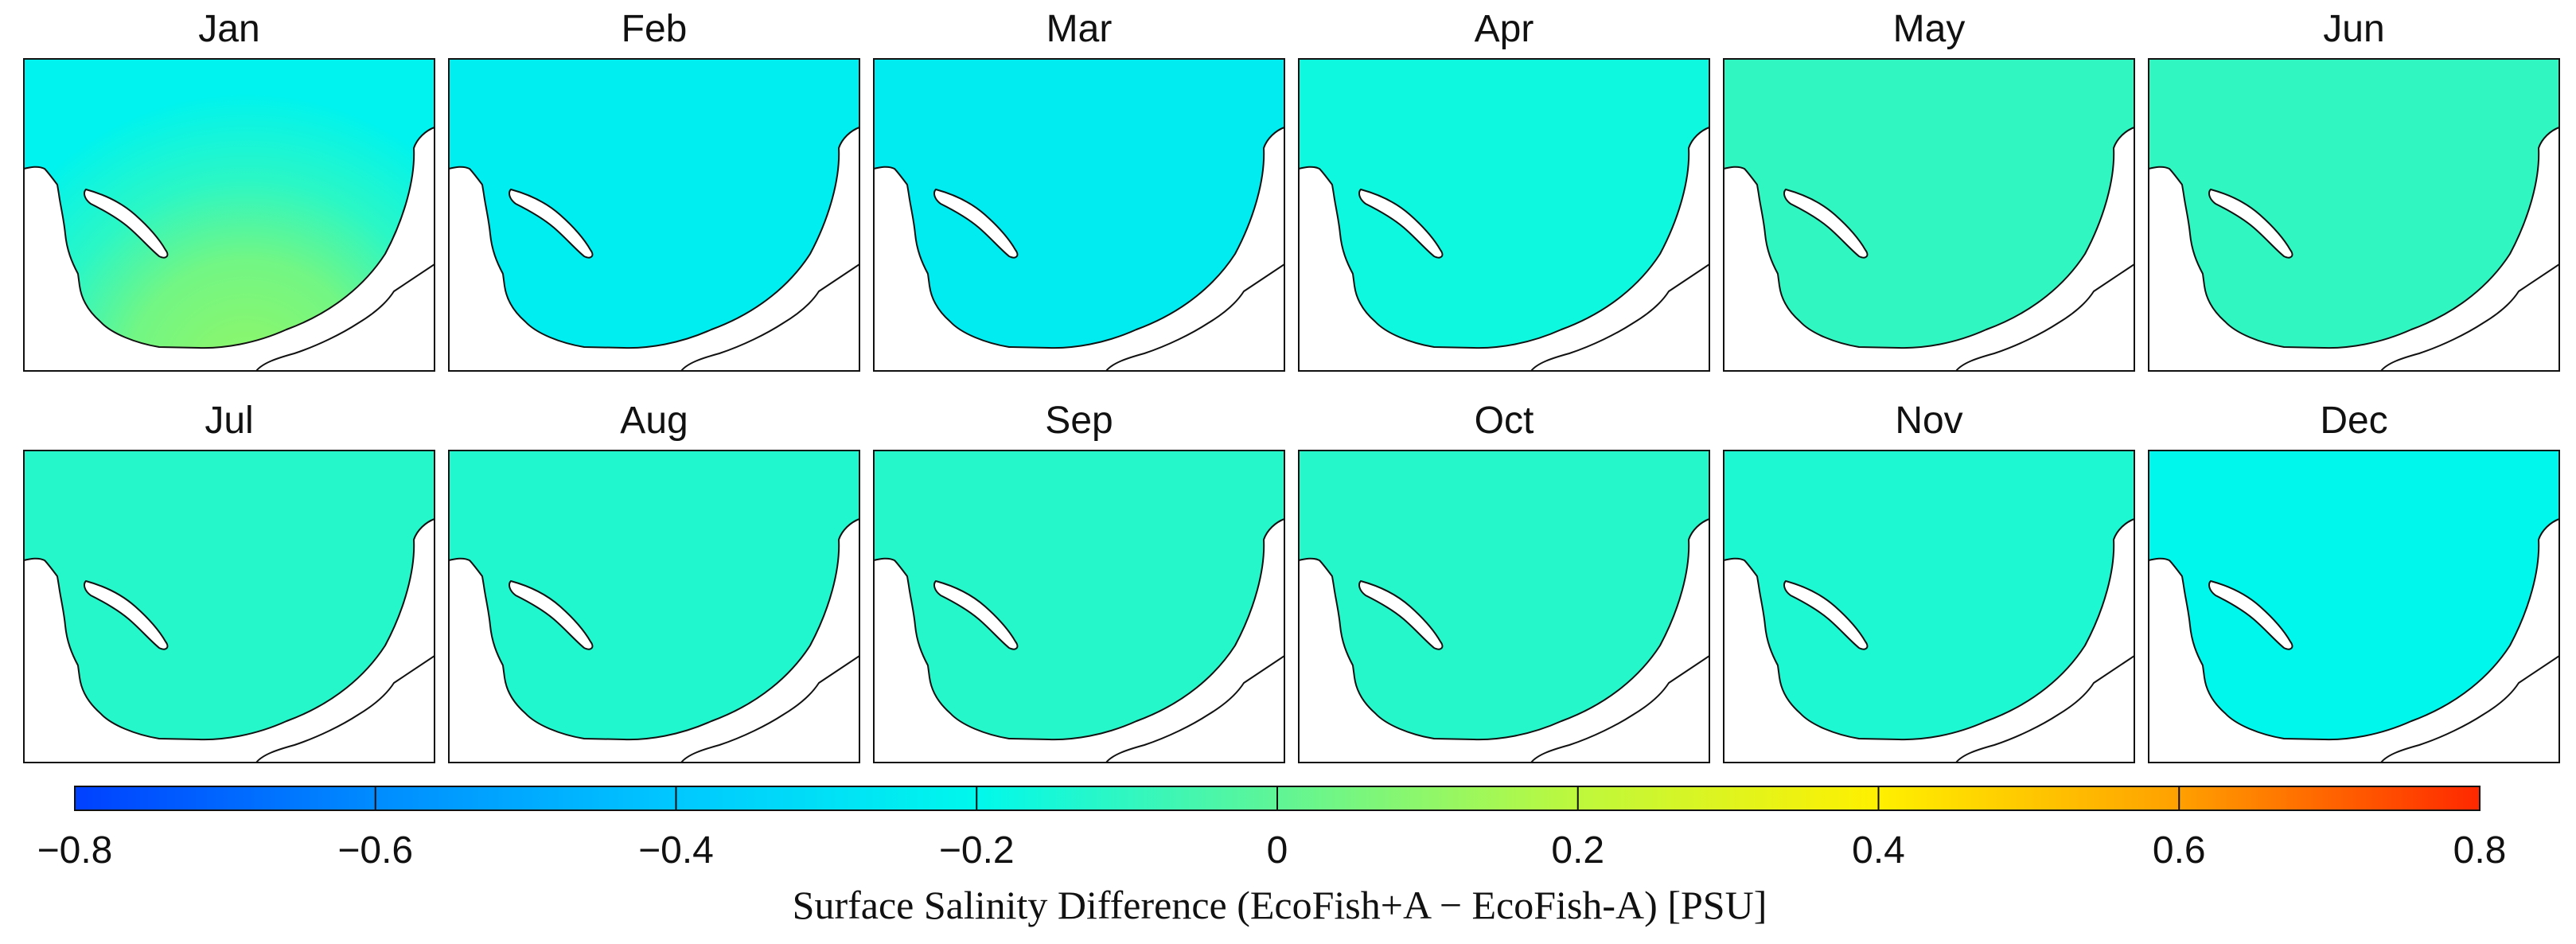 Image resolution: width=2576 pixels, height=944 pixels. I want to click on panel-title-feb: Feb, so click(655, 29).